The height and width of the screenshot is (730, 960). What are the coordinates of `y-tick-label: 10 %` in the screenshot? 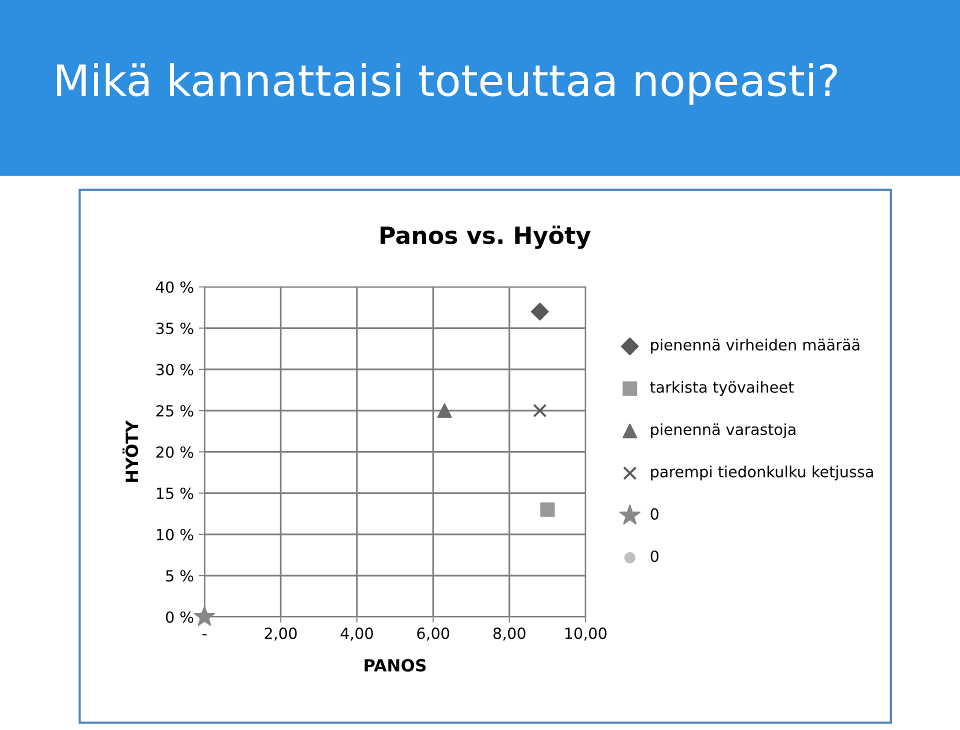 It's located at (175, 534).